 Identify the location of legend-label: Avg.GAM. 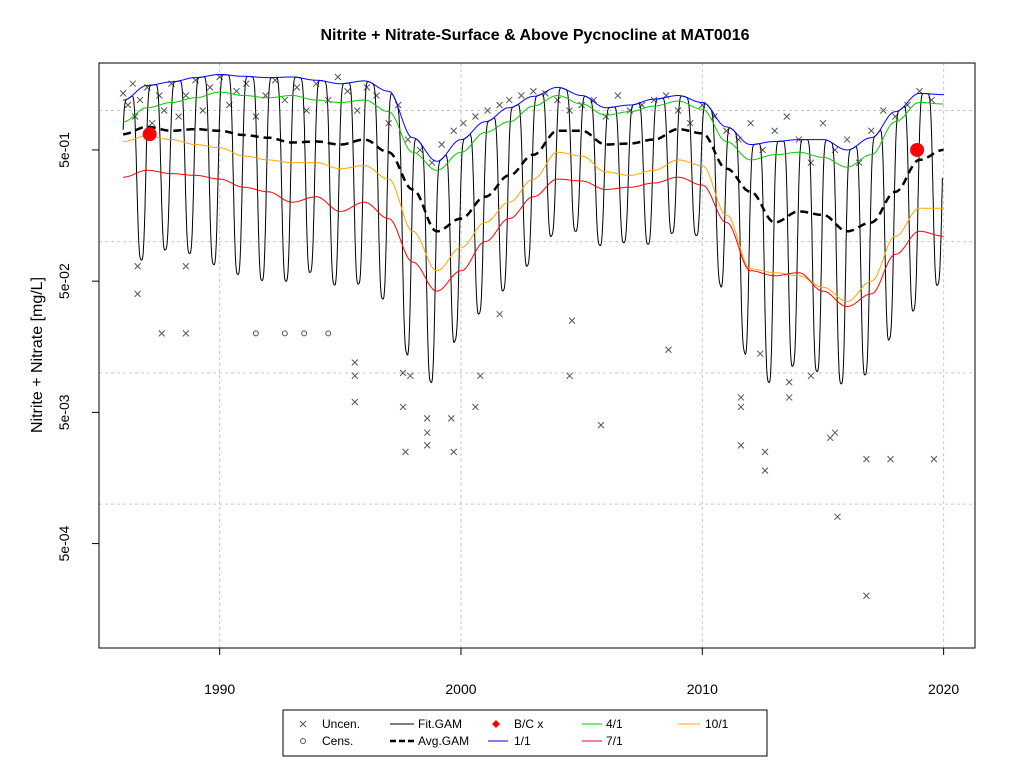
(443, 741).